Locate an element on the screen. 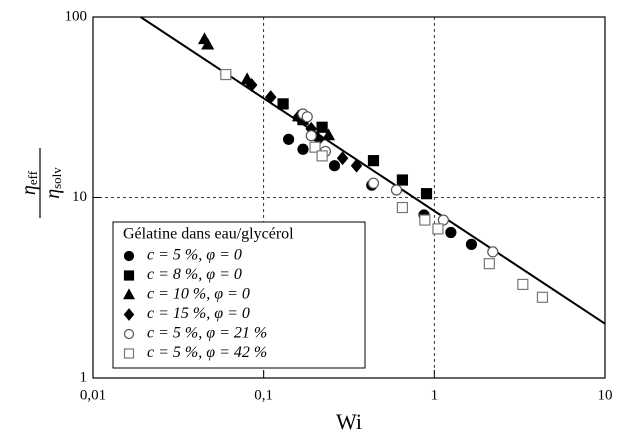  x-tick-label: 1 is located at coordinates (435, 395).